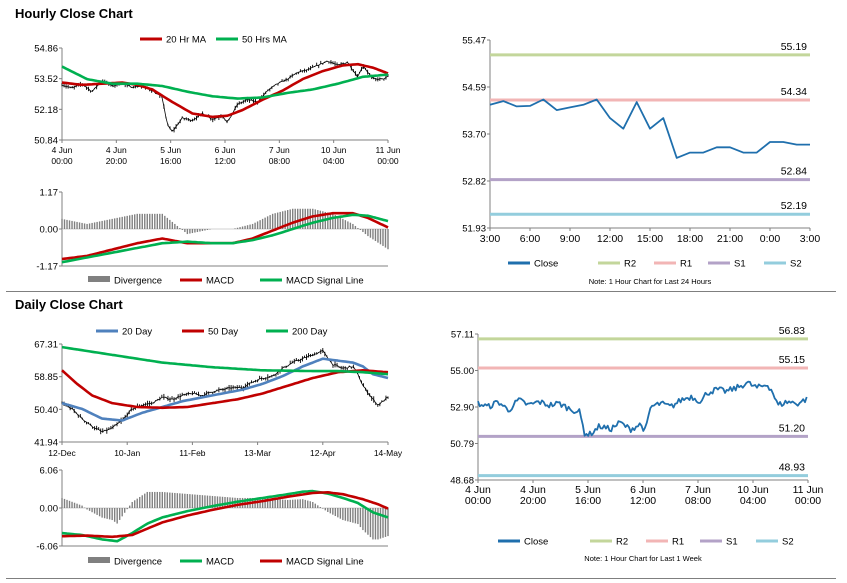 The width and height of the screenshot is (847, 583). I want to click on weekly-close-y-tick-label: 50.79, so click(462, 444).